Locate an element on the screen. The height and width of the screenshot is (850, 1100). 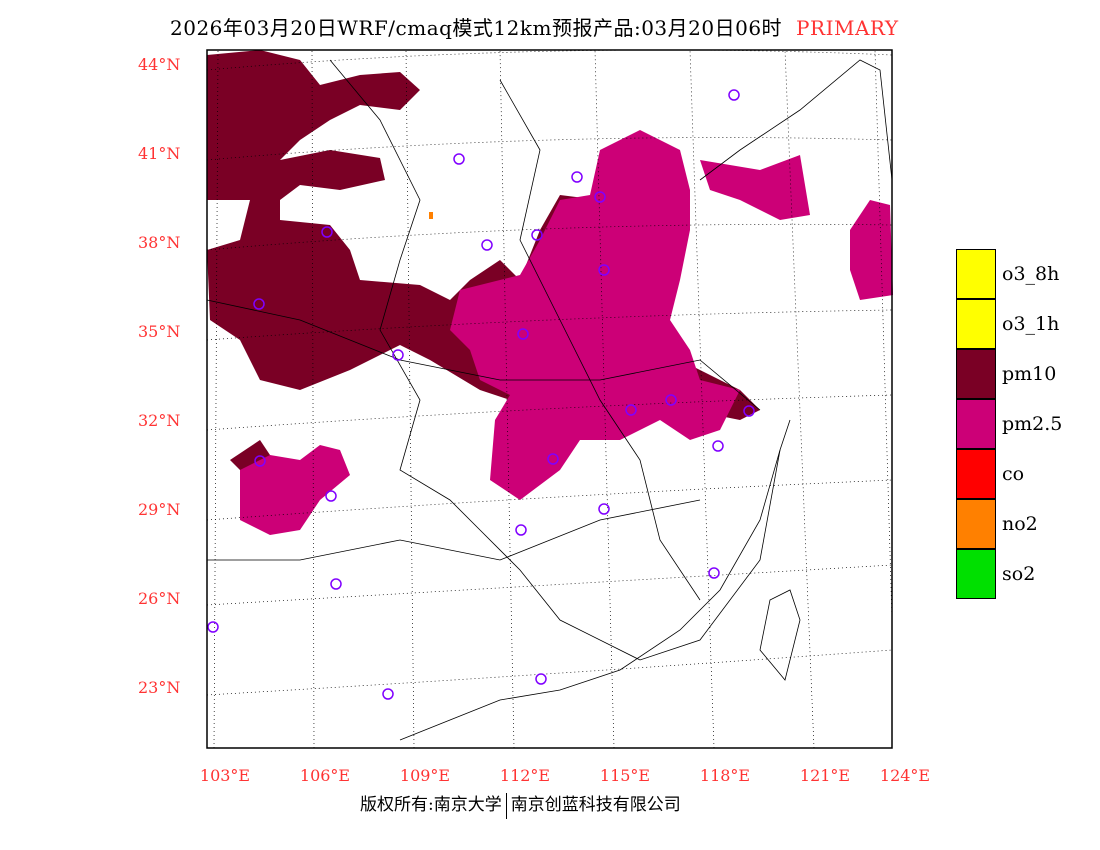
legend-item-o3_8h: o3_8h is located at coordinates (1009, 273).